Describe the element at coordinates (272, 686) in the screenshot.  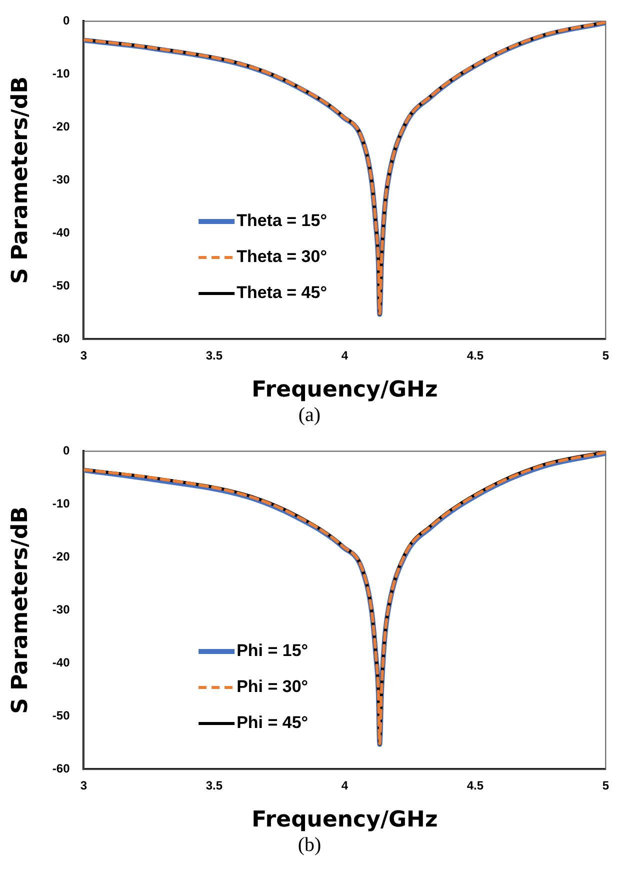
I see `legend-label: Phi = 30°` at that location.